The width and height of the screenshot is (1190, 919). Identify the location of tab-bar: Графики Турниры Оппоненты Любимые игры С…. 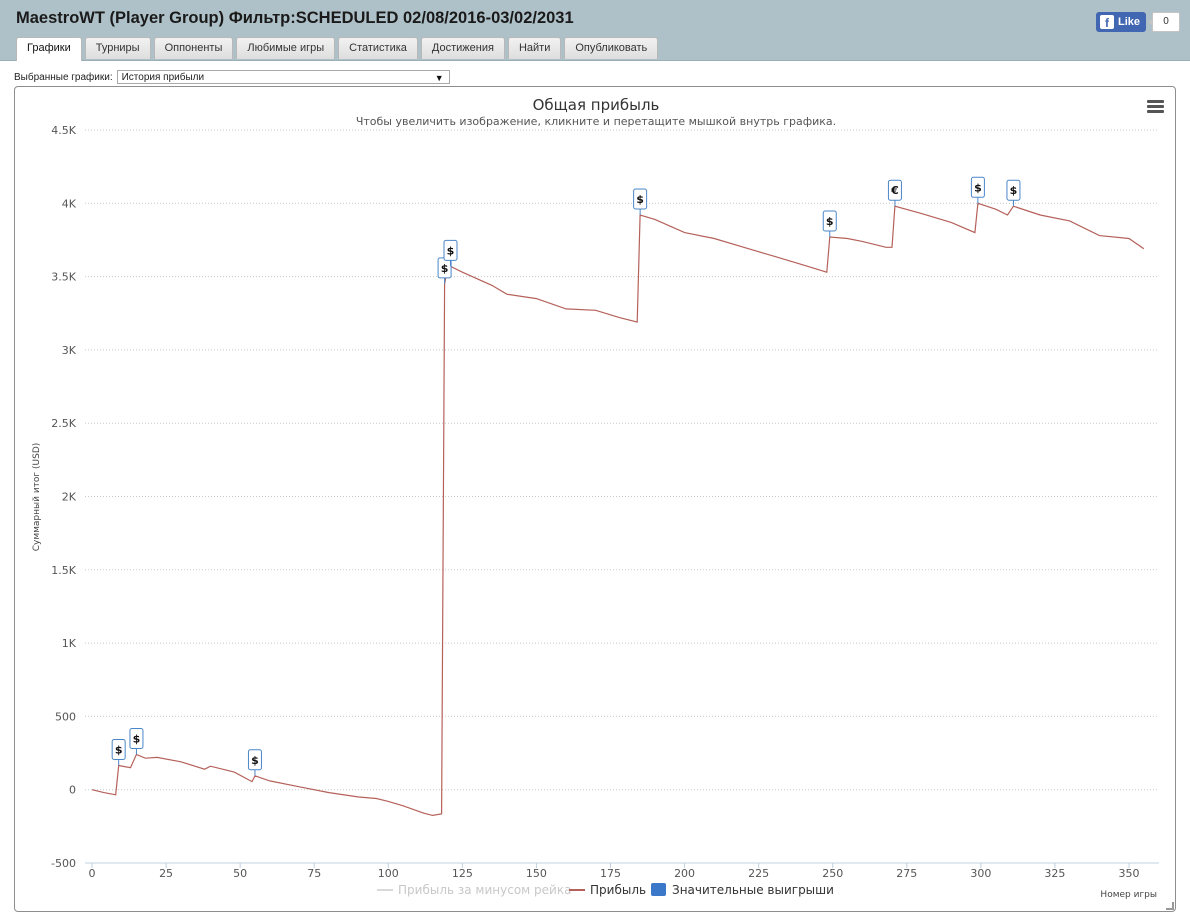
(338, 49).